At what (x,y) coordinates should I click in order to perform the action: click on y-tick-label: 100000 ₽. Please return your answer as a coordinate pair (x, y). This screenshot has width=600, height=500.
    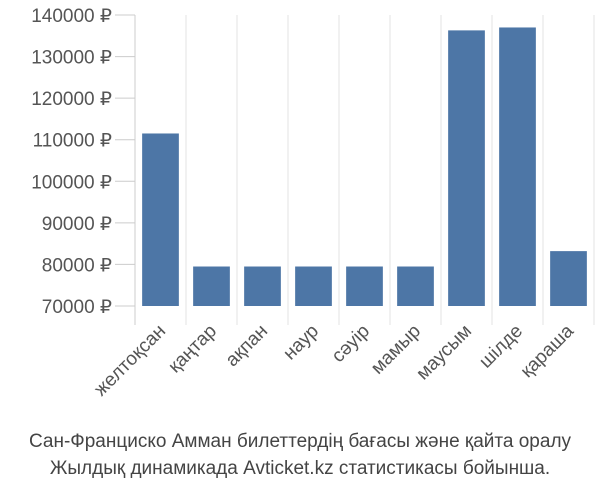
    Looking at the image, I should click on (71, 182).